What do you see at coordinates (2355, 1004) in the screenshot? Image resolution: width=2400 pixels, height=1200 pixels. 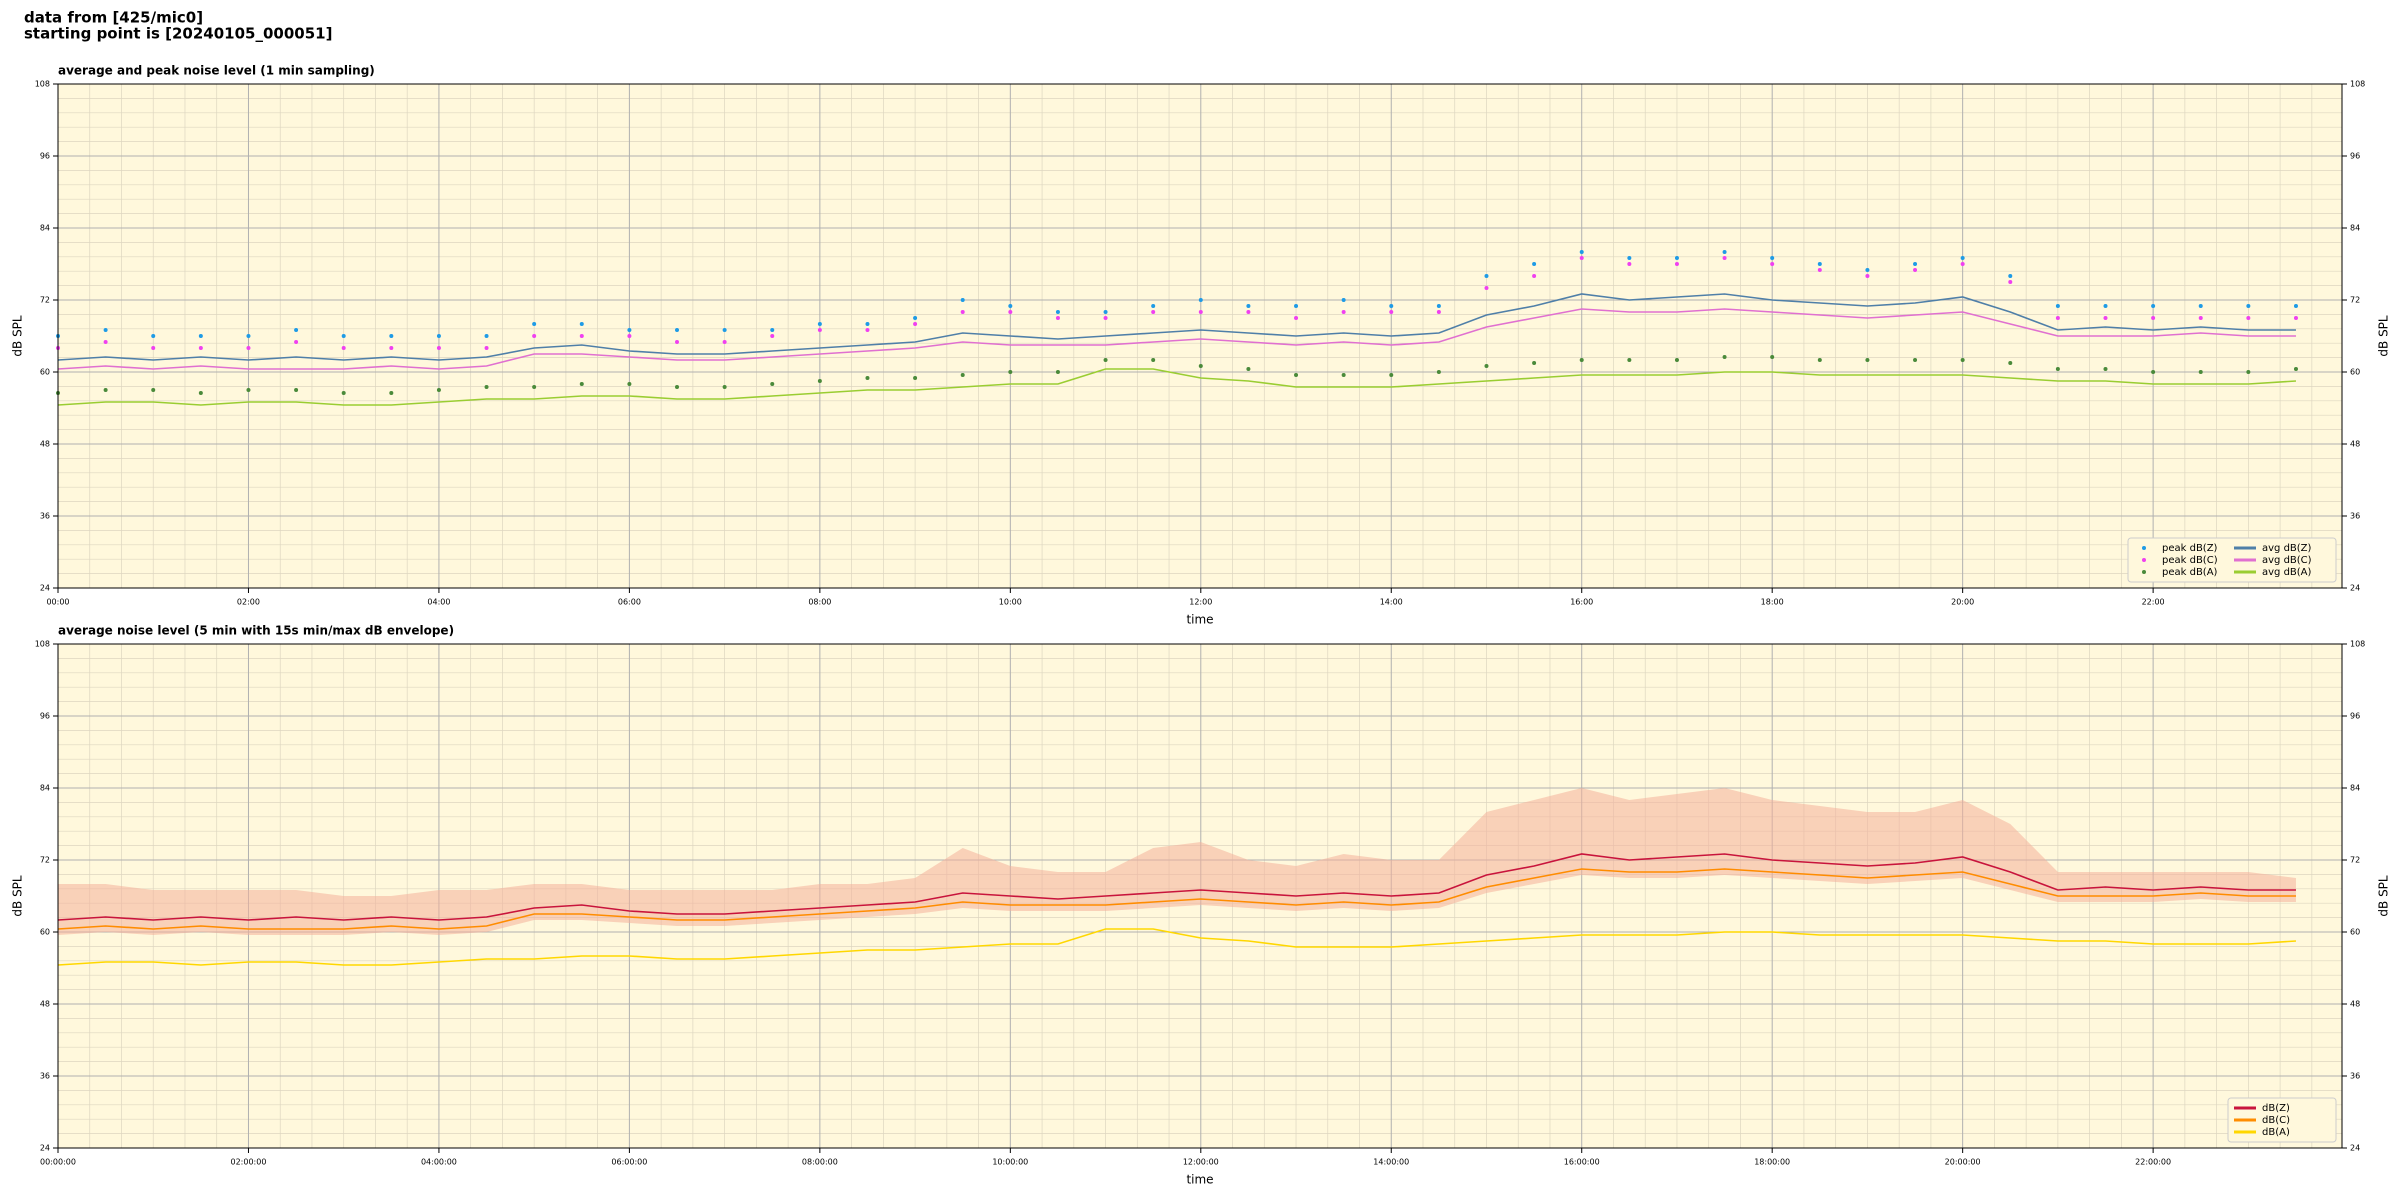 I see `y-tick-label: 48` at bounding box center [2355, 1004].